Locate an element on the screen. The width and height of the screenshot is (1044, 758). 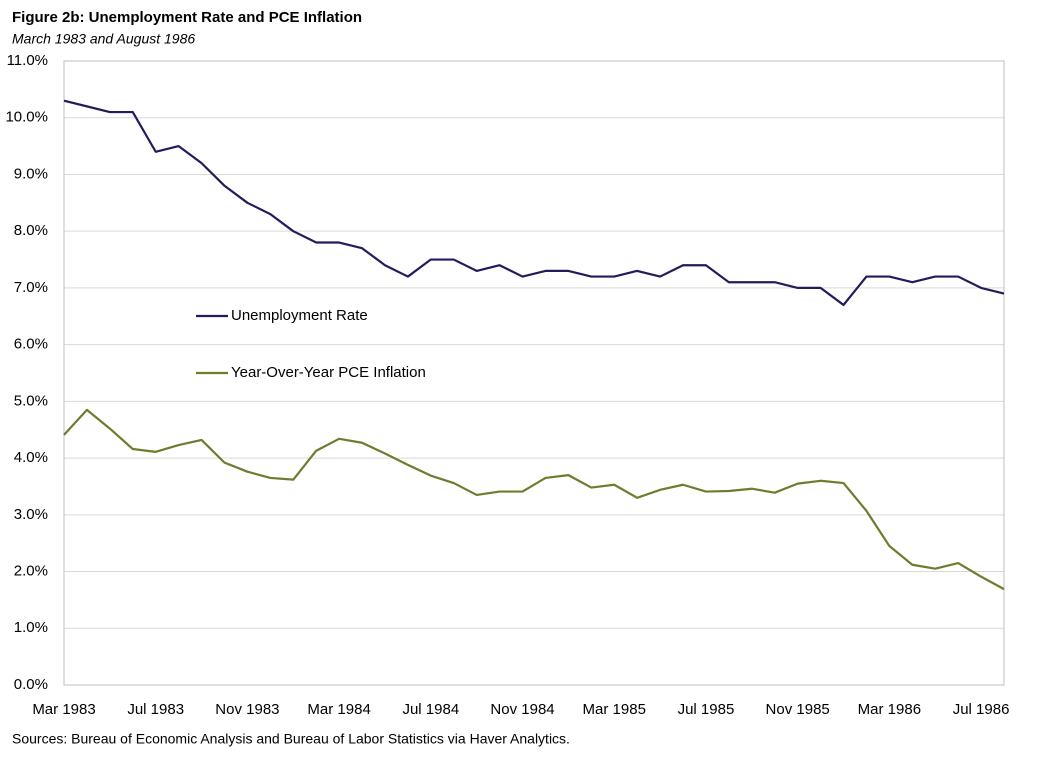
legend-label: Unemployment Rate is located at coordinates (299, 315).